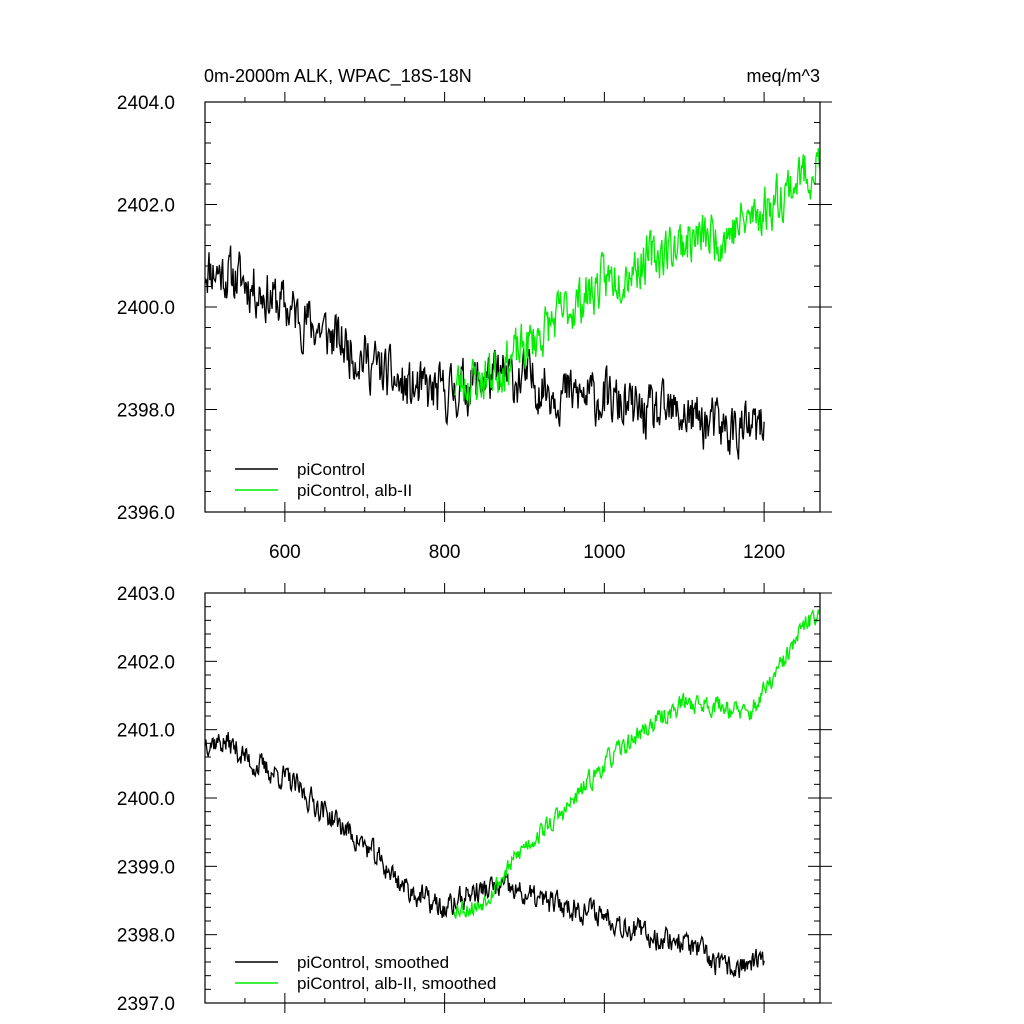 The width and height of the screenshot is (1024, 1024). What do you see at coordinates (146, 867) in the screenshot?
I see `y-tick-label: 2399.0` at bounding box center [146, 867].